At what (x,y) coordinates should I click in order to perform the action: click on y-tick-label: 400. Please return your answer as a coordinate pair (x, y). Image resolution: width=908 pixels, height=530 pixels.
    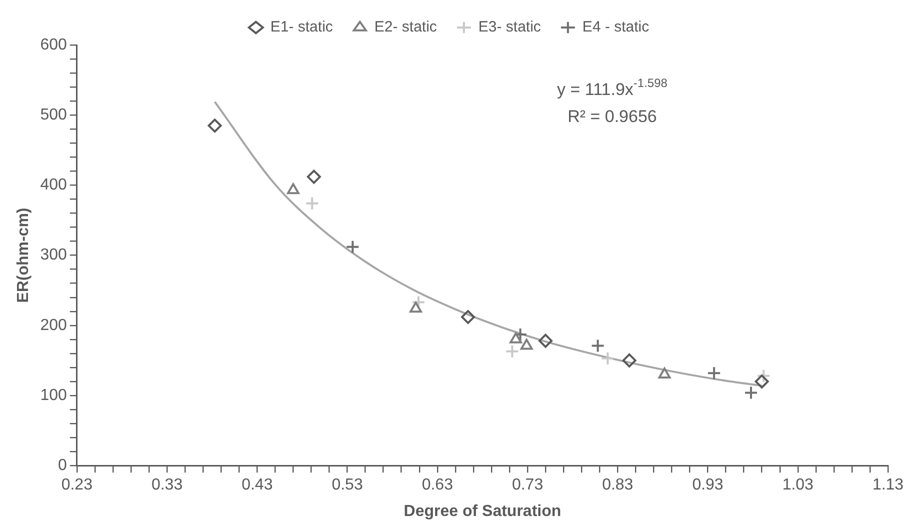
    Looking at the image, I should click on (53, 185).